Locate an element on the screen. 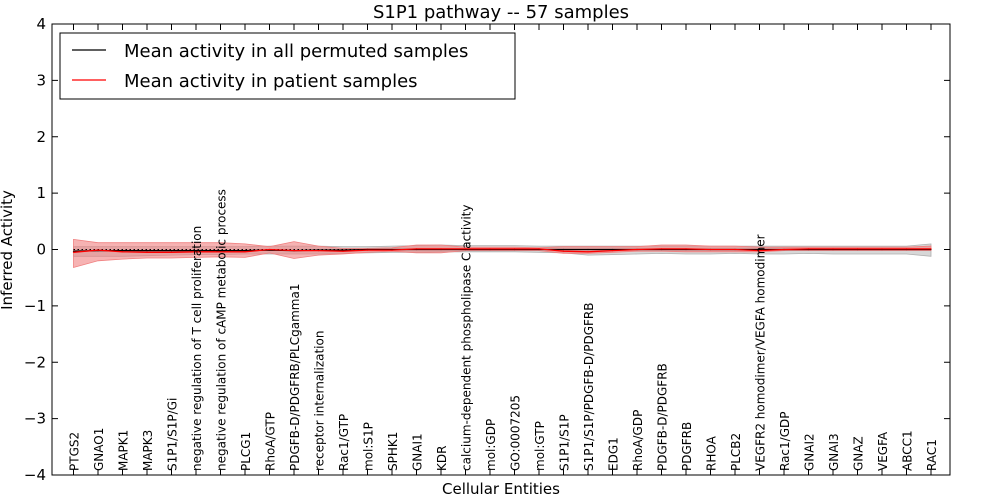  legend-label-patient: Mean activity in patient samples is located at coordinates (271, 81).